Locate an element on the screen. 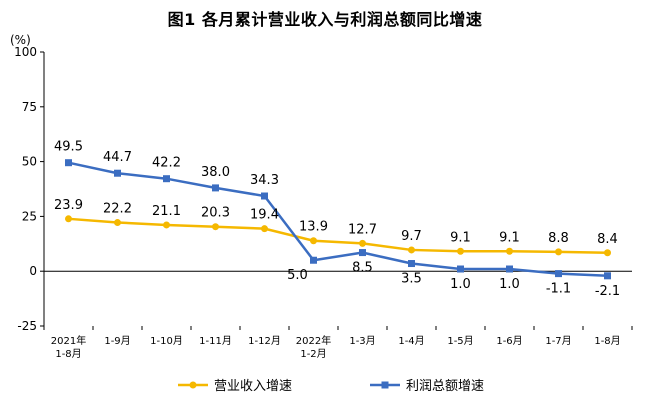 The image size is (650, 400). data-label-1: 8.8 is located at coordinates (558, 238).